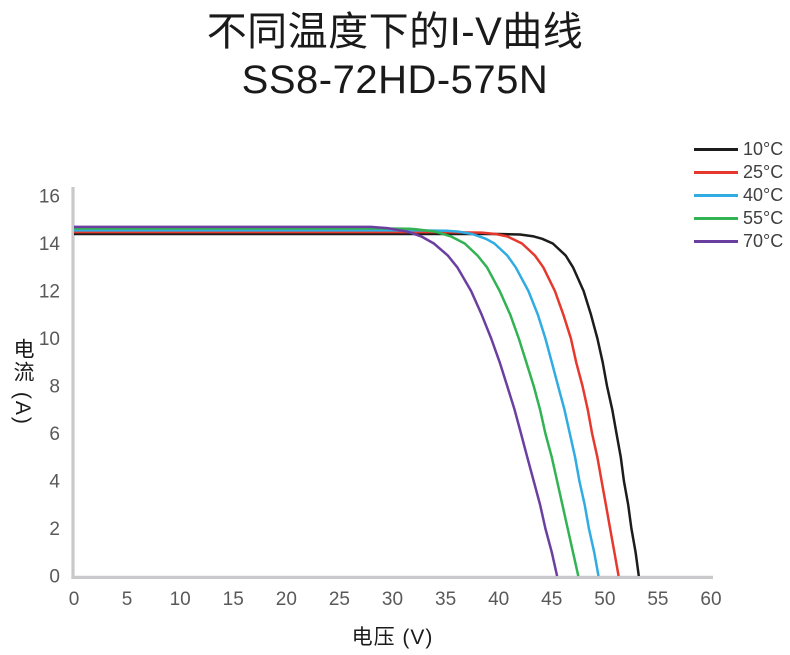 The width and height of the screenshot is (790, 655). What do you see at coordinates (551, 599) in the screenshot?
I see `x-tick-label: 45` at bounding box center [551, 599].